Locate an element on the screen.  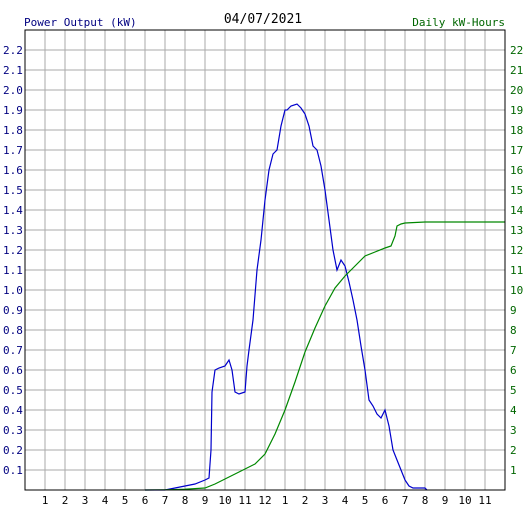
left-tick-label: 0.2 is located at coordinates (13, 450).